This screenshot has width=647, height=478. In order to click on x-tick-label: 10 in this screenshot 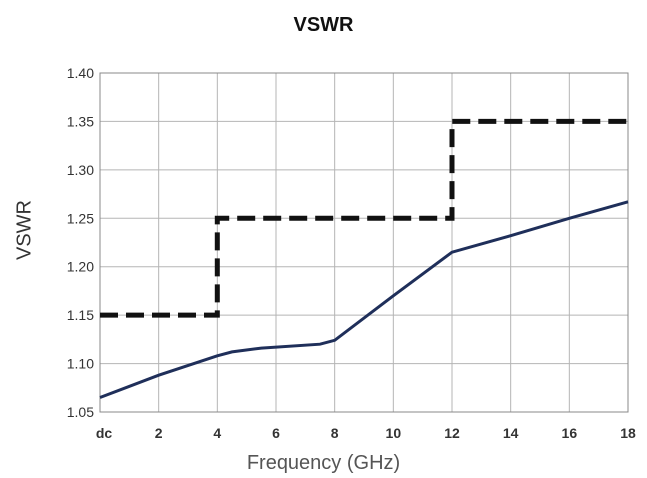, I will do `click(394, 433)`.